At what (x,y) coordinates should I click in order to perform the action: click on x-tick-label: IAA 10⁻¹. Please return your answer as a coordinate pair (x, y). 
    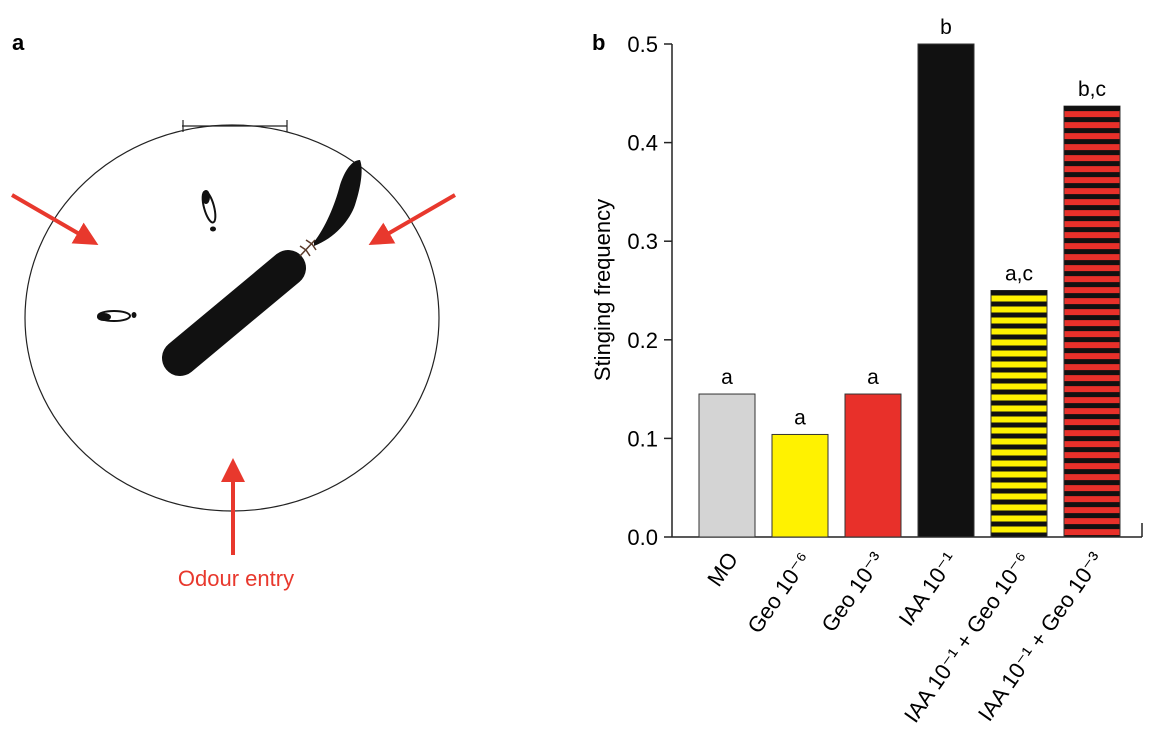
    Looking at the image, I should click on (928, 589).